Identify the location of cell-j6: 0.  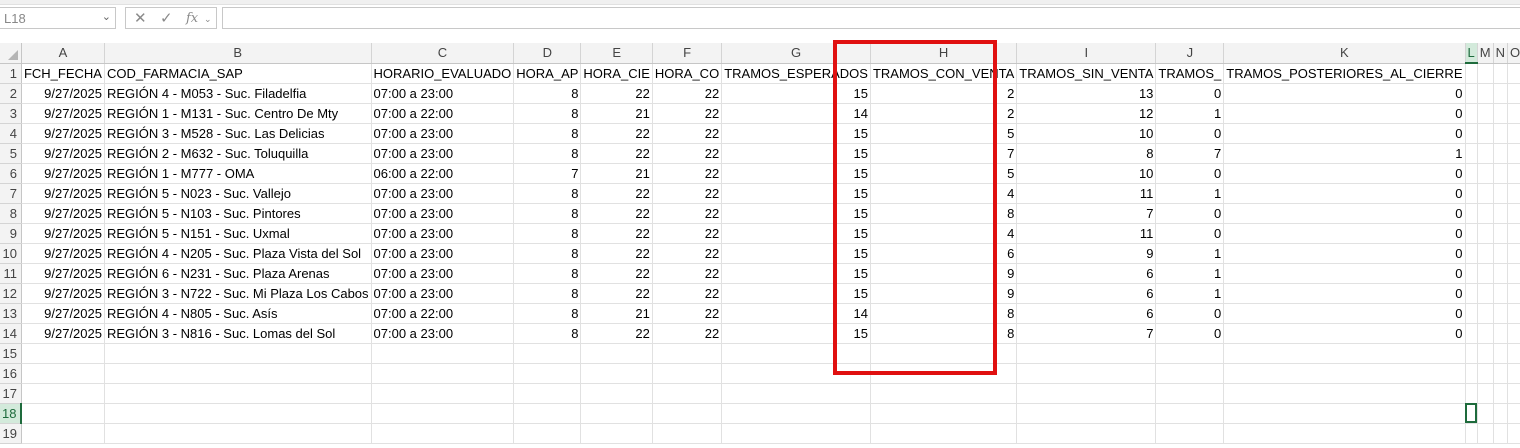
(1190, 173).